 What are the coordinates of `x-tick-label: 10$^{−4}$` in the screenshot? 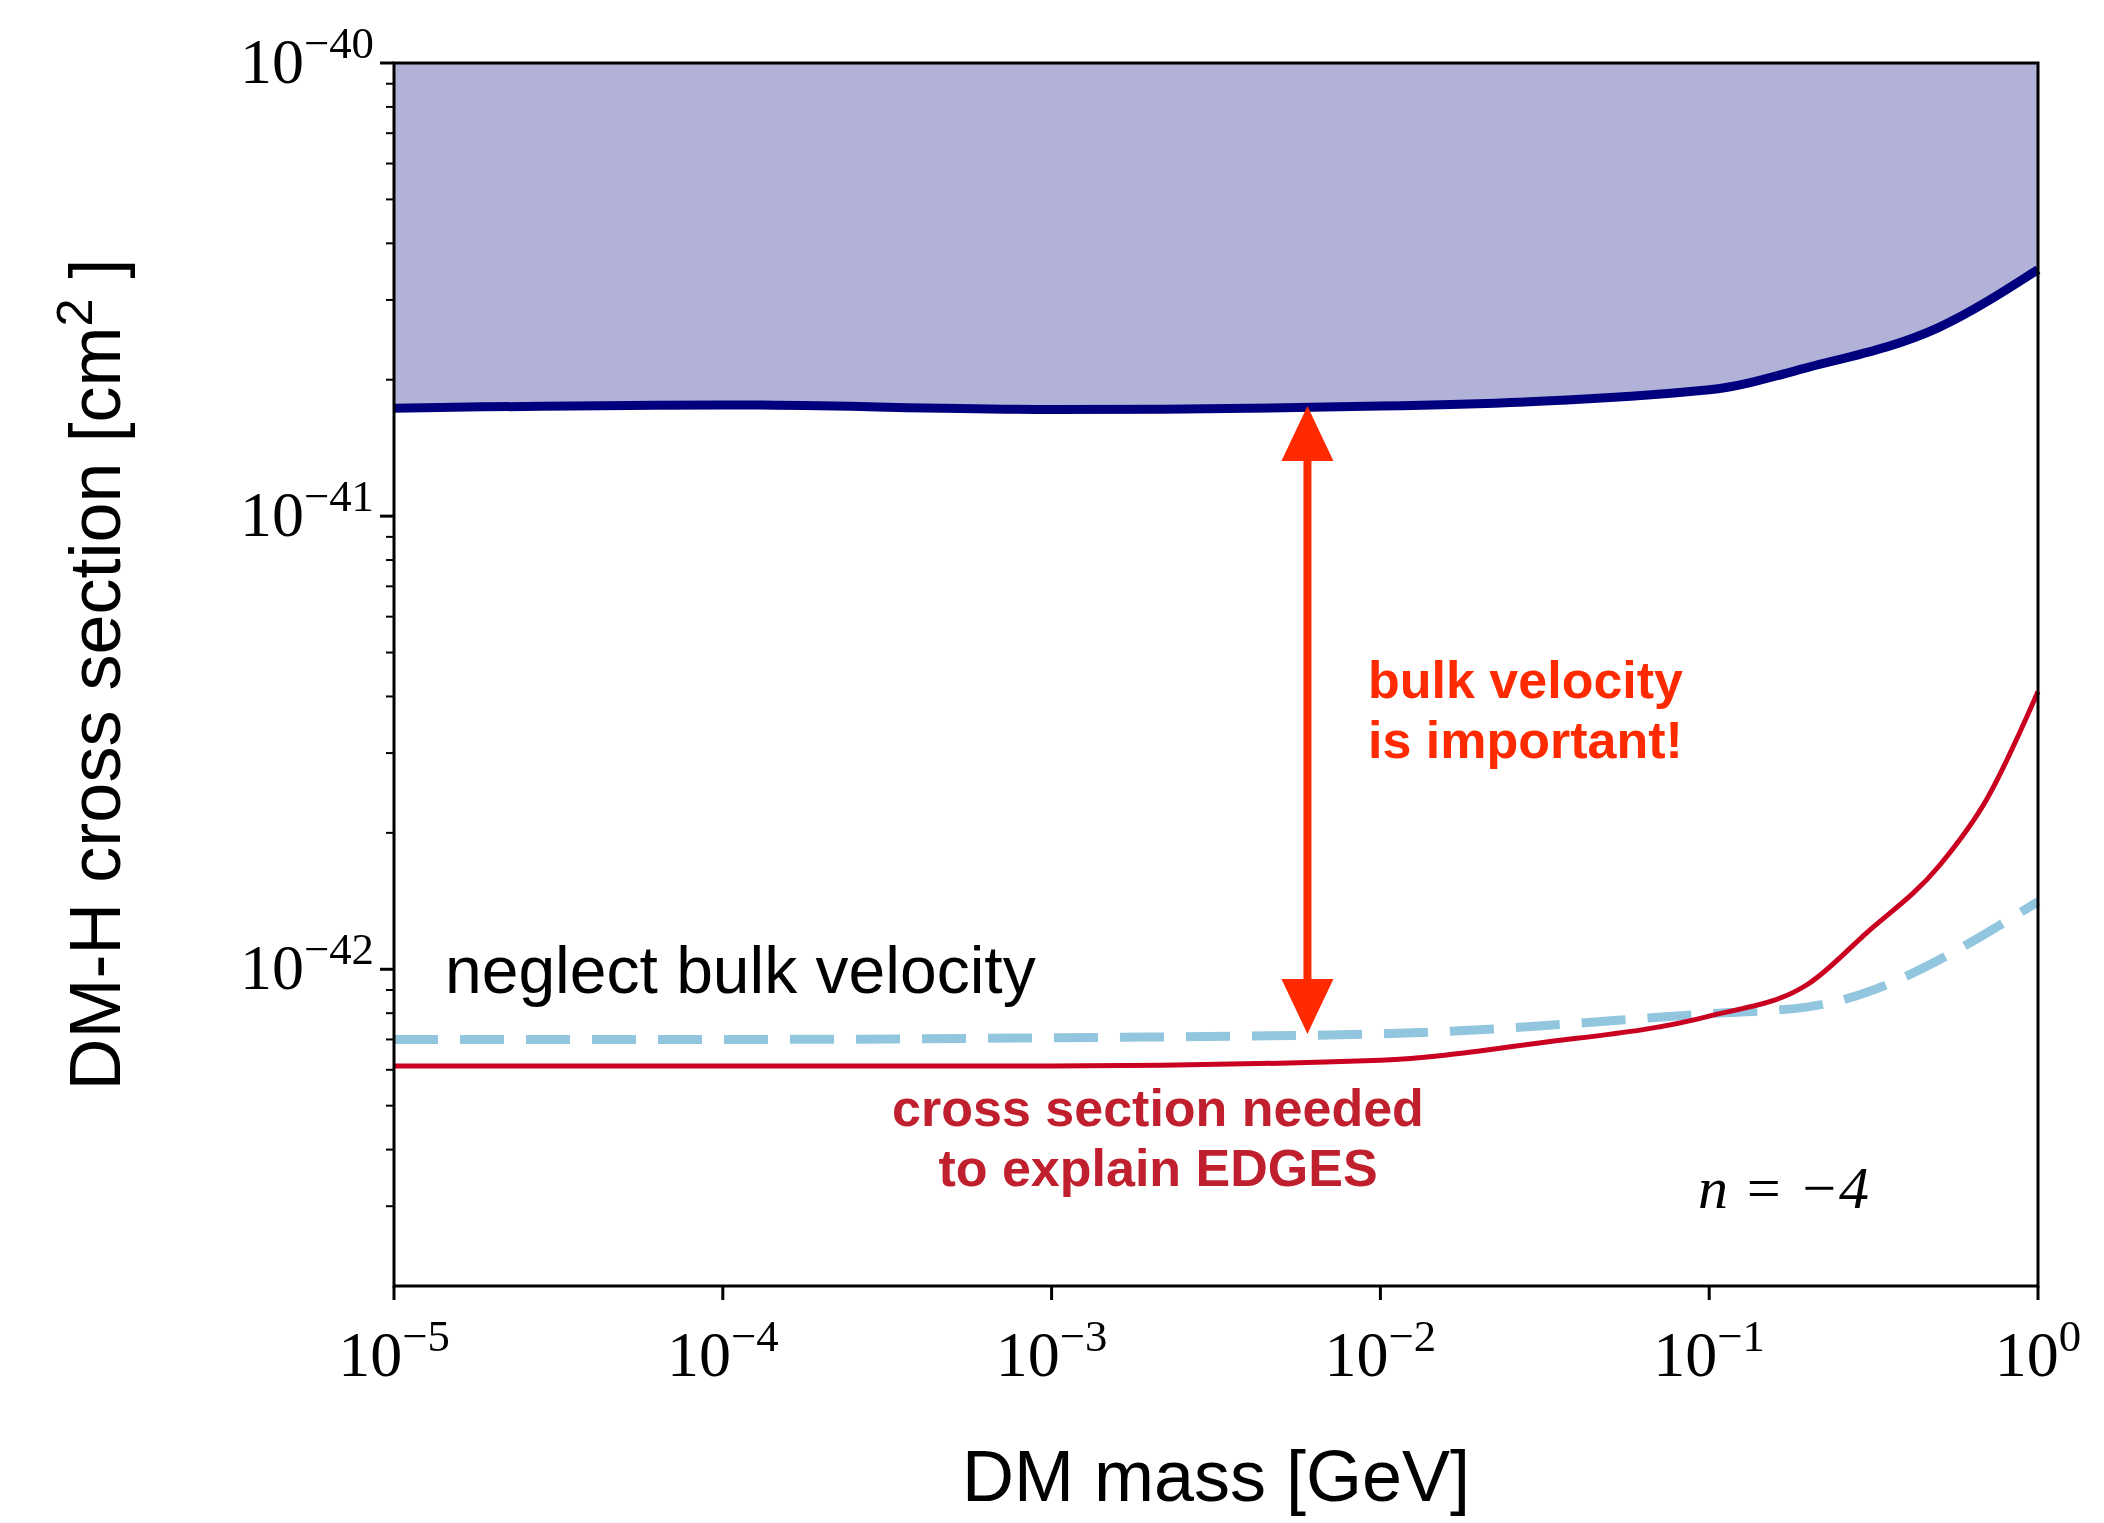 It's located at (722, 1350).